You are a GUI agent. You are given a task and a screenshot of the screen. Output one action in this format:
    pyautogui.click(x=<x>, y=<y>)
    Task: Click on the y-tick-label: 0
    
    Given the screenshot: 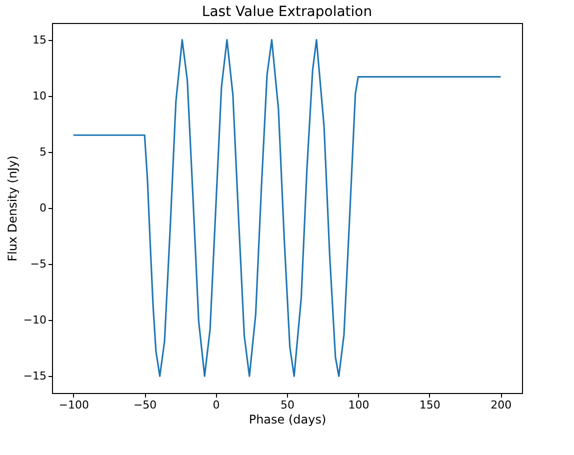 What is the action you would take?
    pyautogui.click(x=43, y=208)
    